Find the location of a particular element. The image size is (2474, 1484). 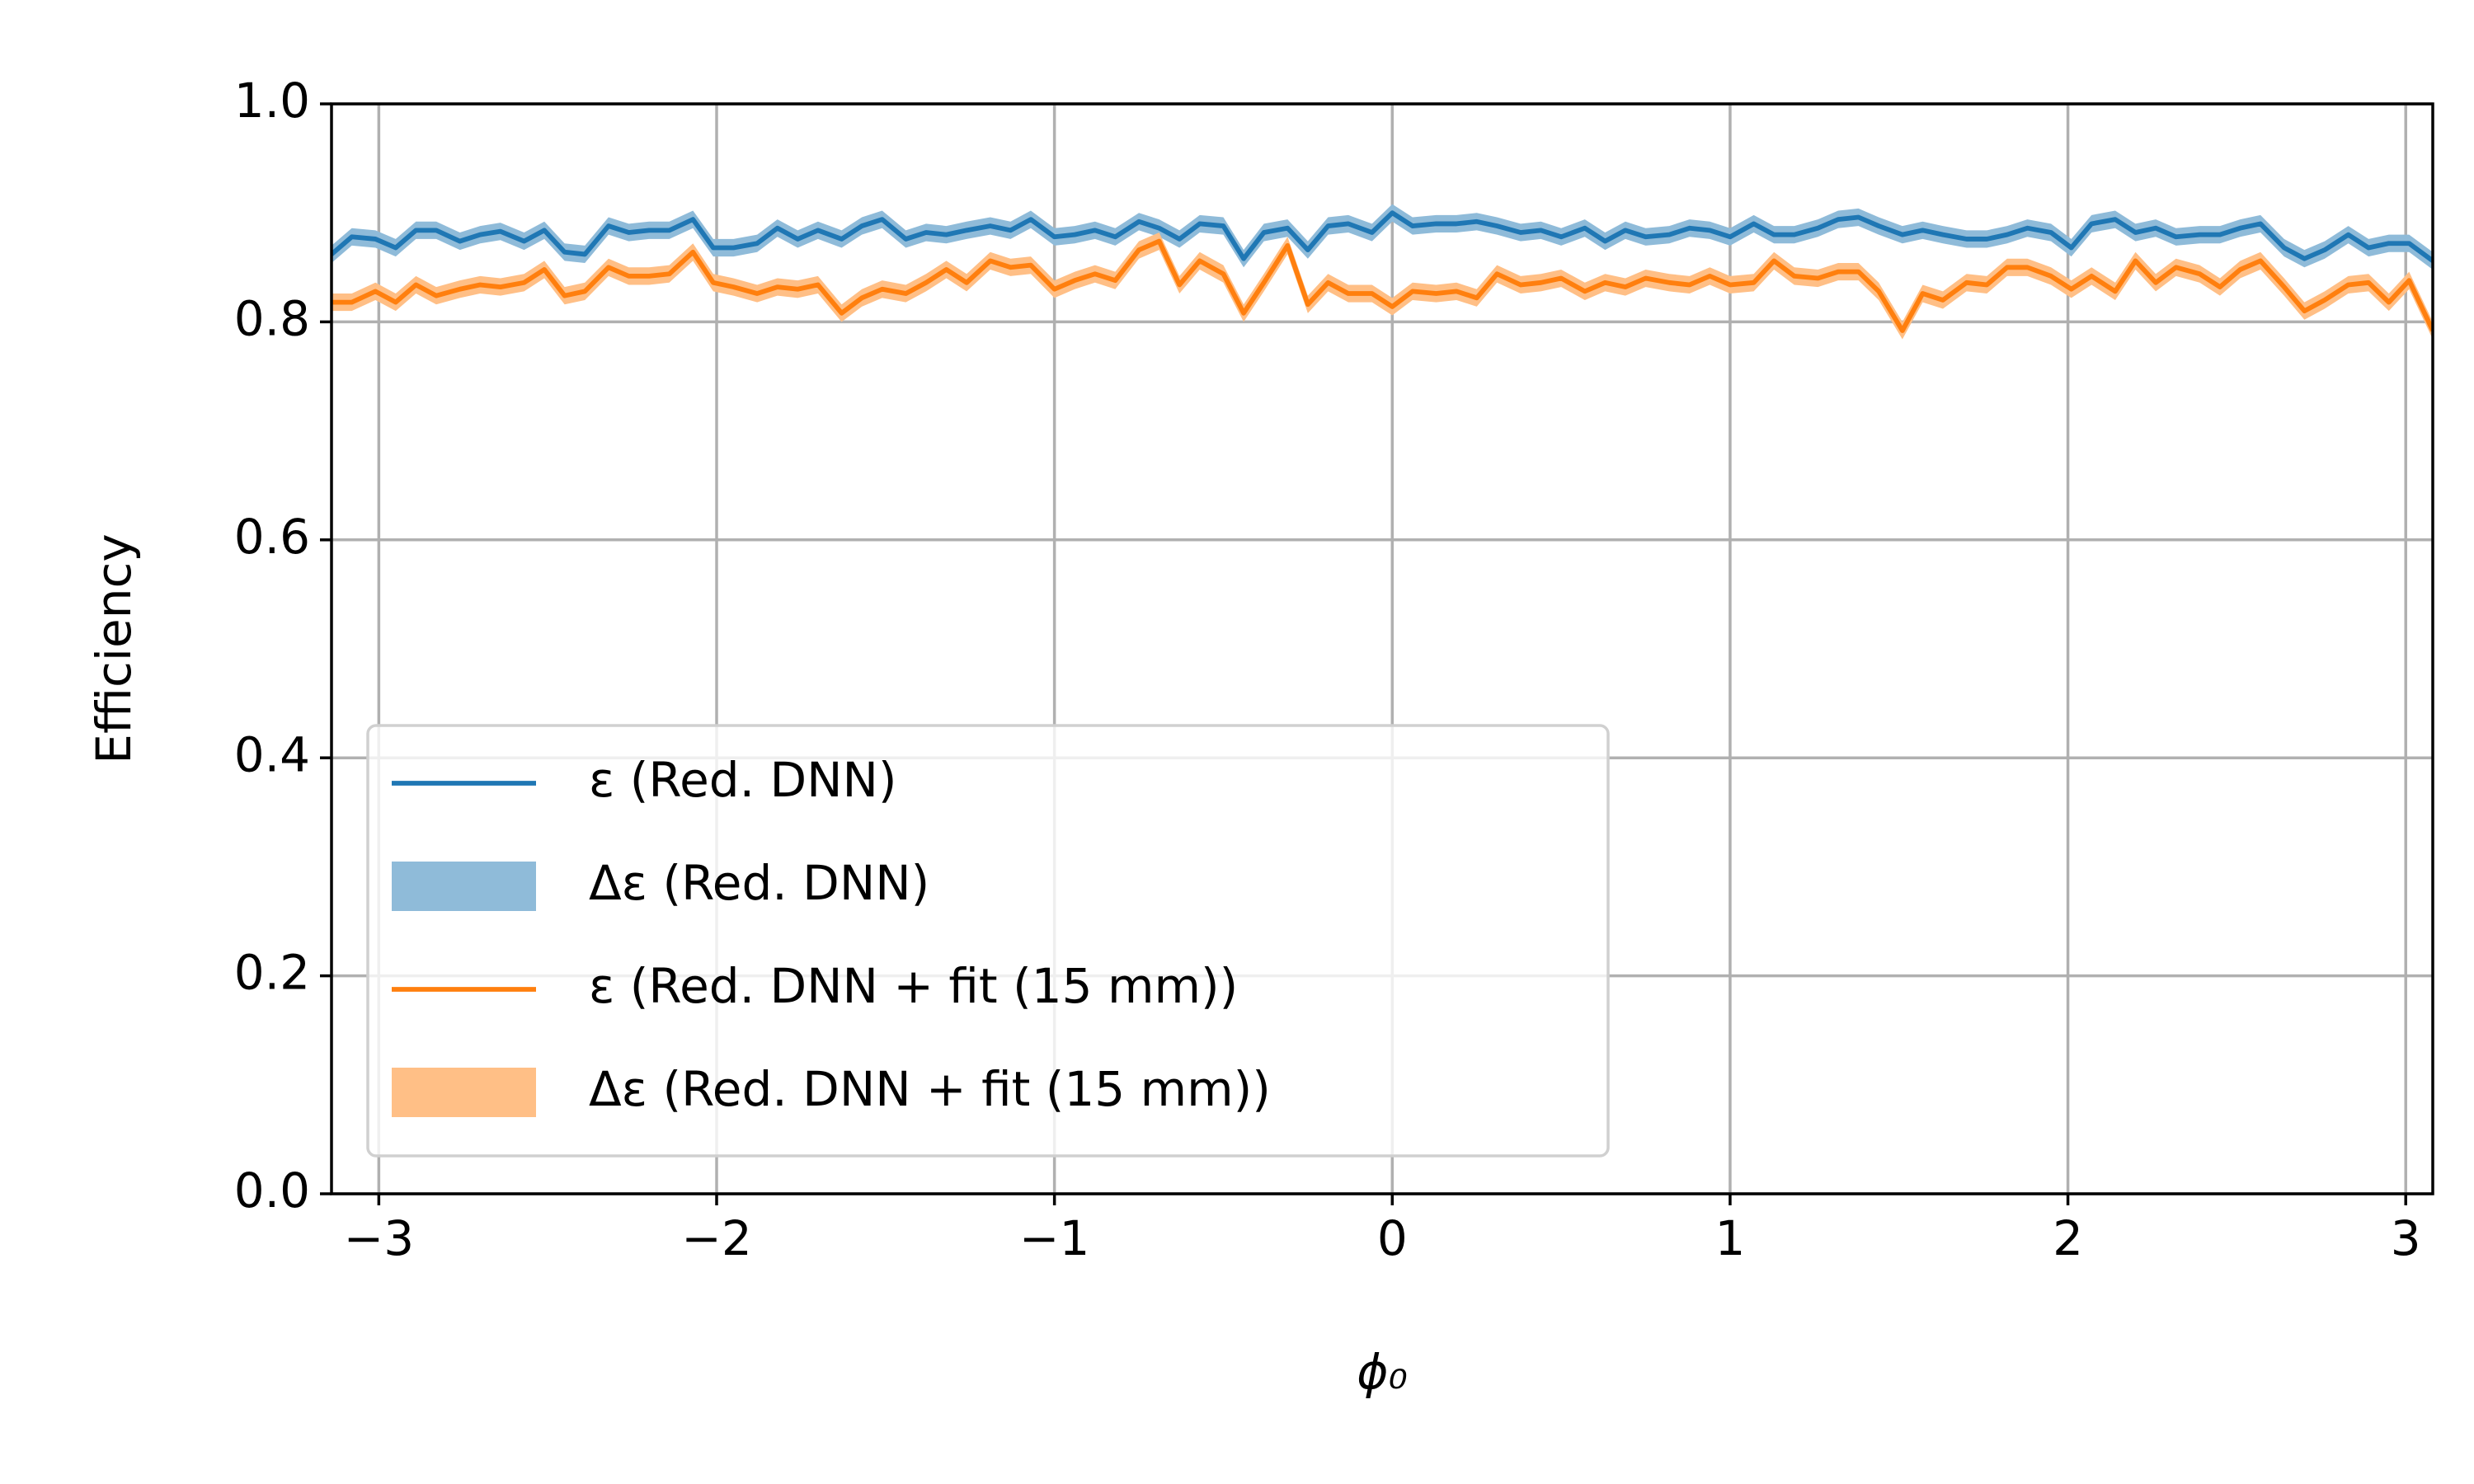

x-tick-label: 1 is located at coordinates (1729, 1238).